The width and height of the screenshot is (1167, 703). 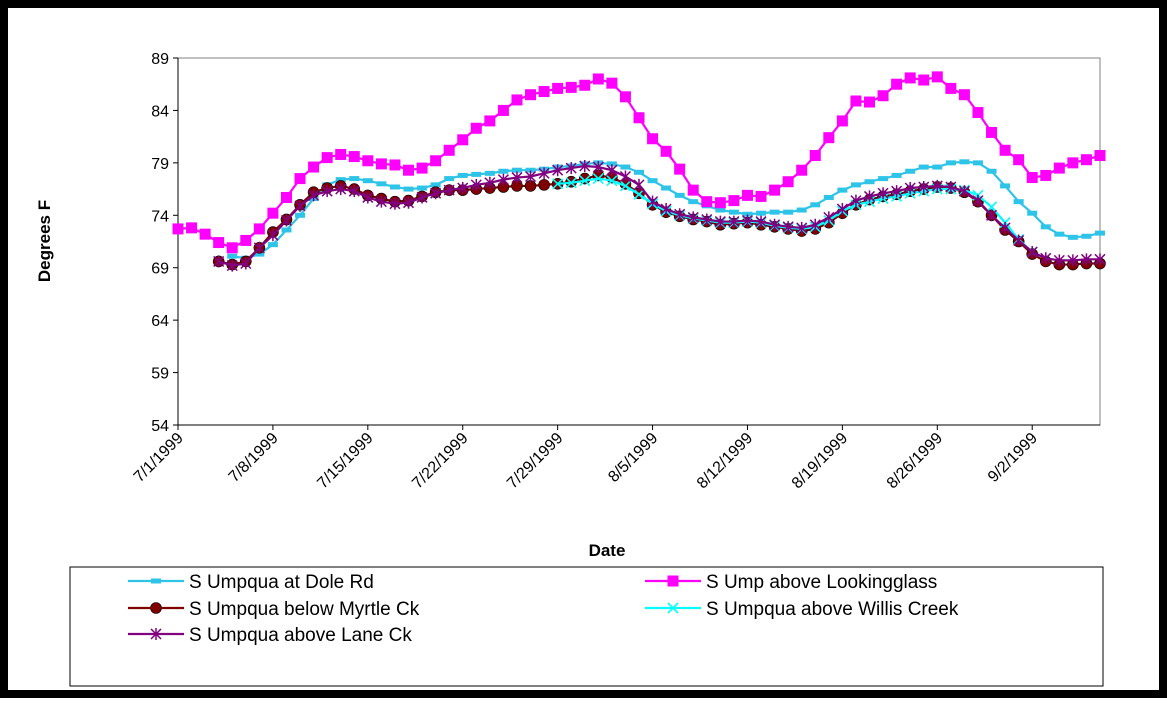 What do you see at coordinates (160, 164) in the screenshot?
I see `y-tick-label: 79` at bounding box center [160, 164].